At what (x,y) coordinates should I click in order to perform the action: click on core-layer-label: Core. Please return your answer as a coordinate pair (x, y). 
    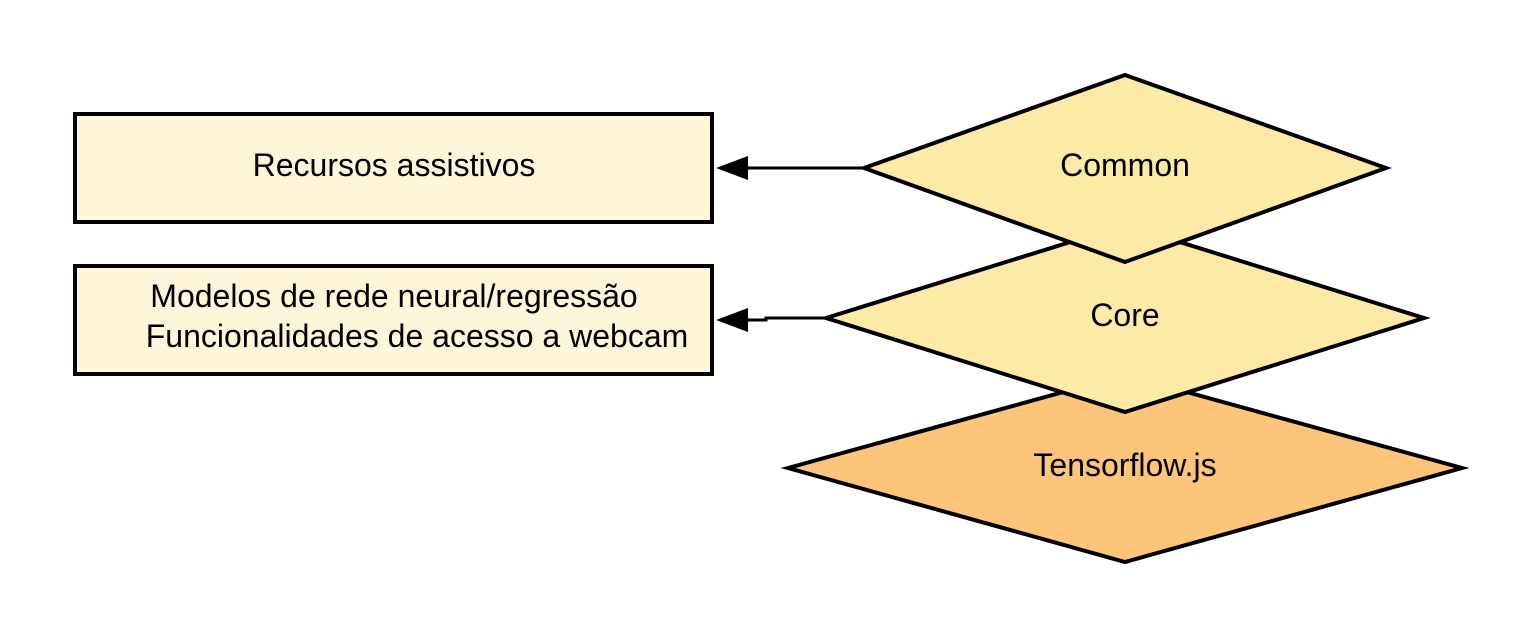
    Looking at the image, I should click on (1124, 315).